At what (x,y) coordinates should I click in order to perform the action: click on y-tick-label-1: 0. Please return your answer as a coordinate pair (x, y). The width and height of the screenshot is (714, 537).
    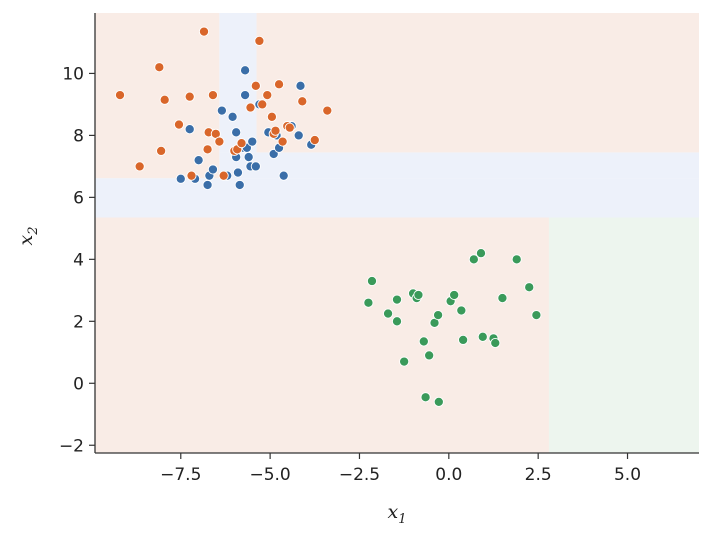
    Looking at the image, I should click on (78, 384).